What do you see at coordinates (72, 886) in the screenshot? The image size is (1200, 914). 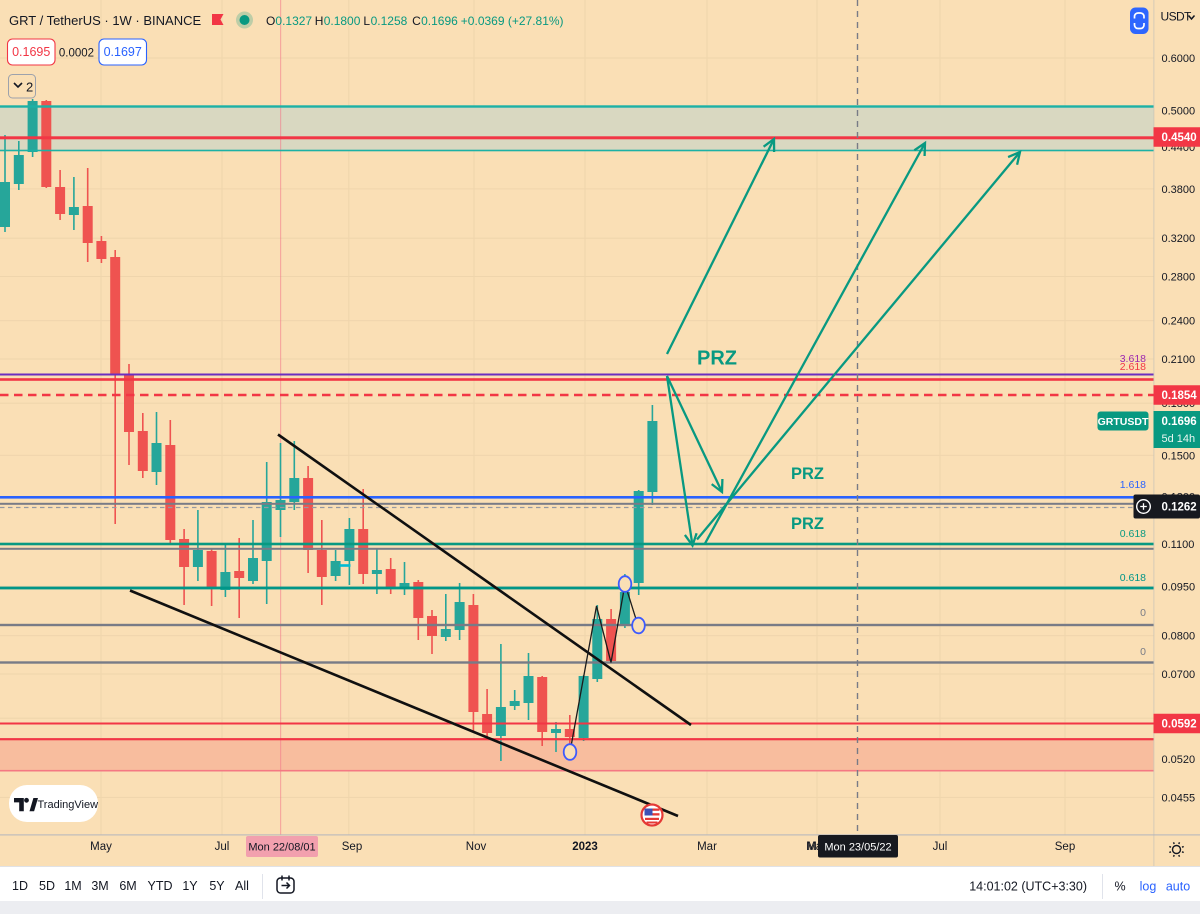 I see `svg-text: 1M` at bounding box center [72, 886].